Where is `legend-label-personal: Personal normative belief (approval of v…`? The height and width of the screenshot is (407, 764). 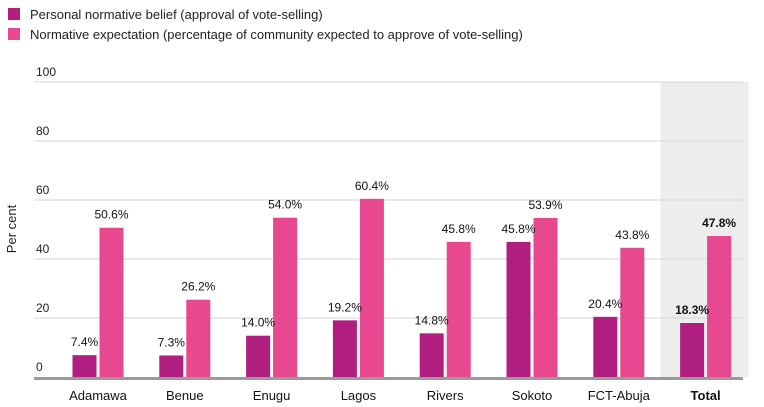
legend-label-personal: Personal normative belief (approval of v… is located at coordinates (176, 14).